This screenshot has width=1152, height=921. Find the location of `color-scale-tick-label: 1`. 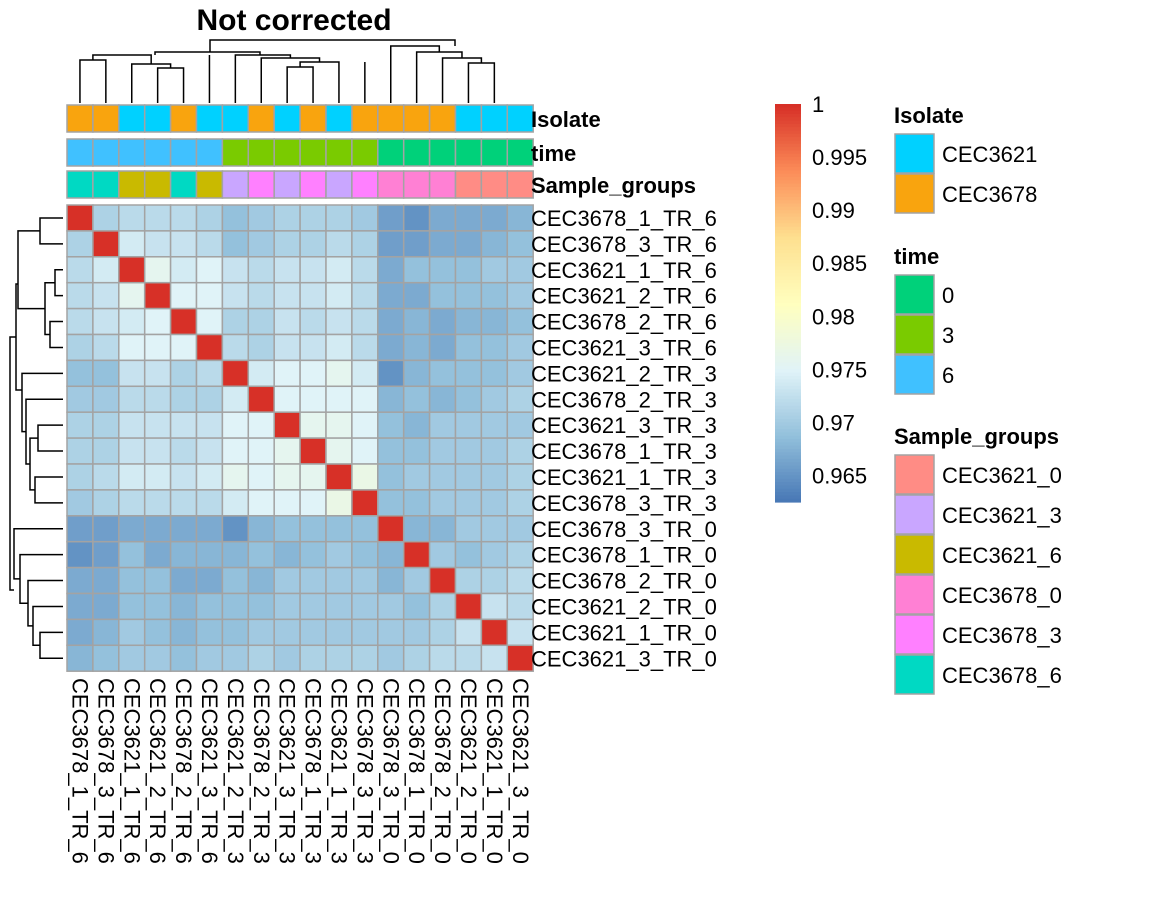

color-scale-tick-label: 1 is located at coordinates (818, 104).